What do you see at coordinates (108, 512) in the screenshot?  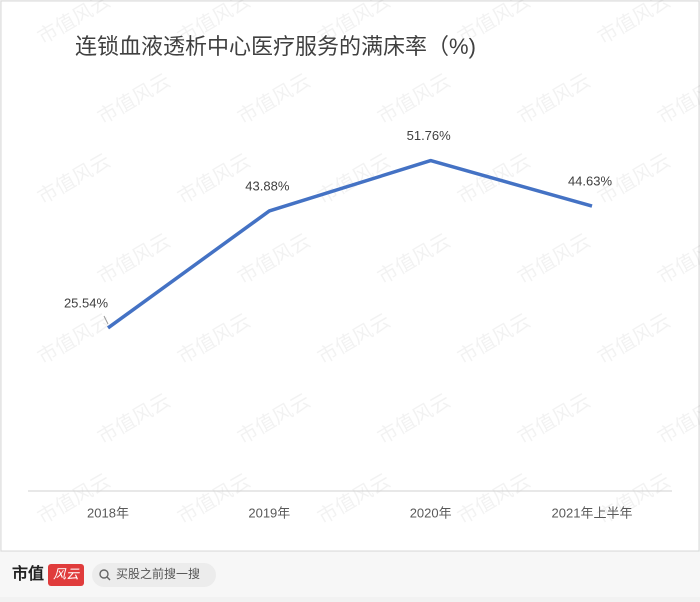 I see `x-tick-label: 2018年` at bounding box center [108, 512].